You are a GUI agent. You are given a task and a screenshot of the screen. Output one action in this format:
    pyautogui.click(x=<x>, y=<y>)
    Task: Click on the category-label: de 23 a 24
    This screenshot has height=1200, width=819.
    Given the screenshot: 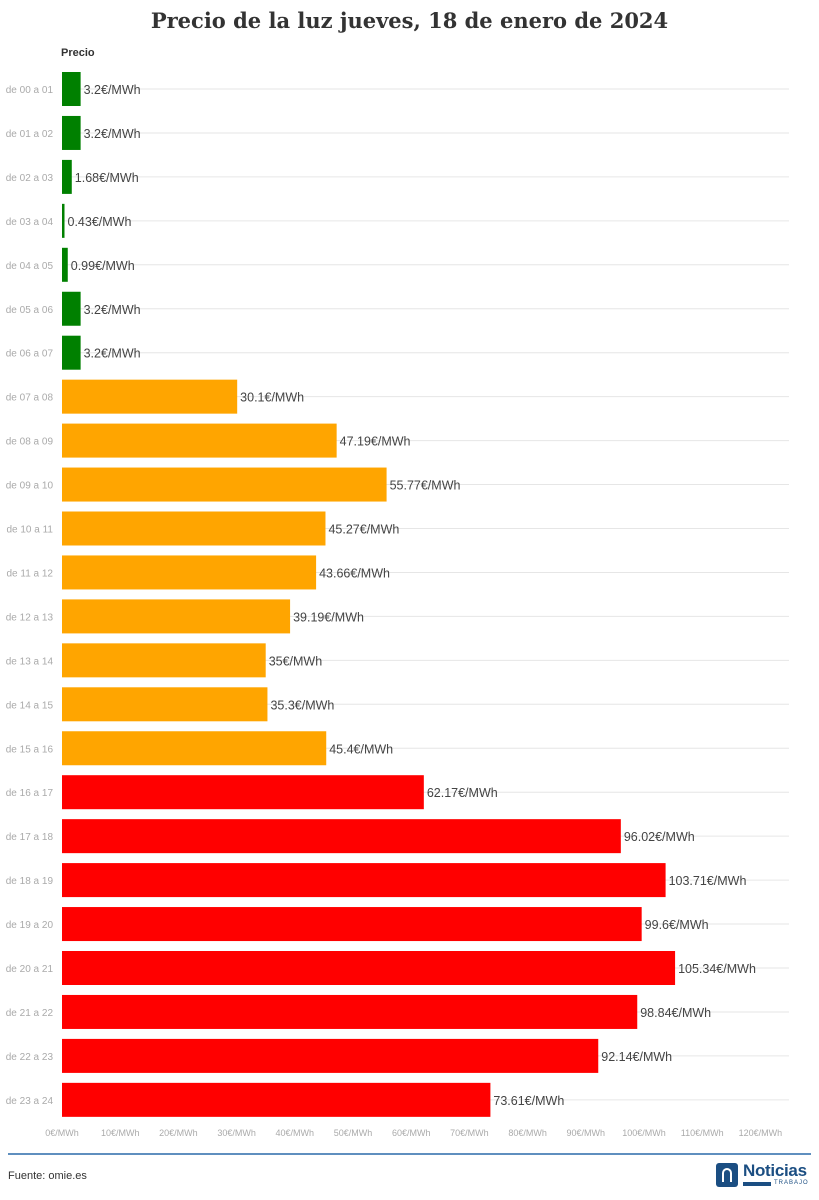 What is the action you would take?
    pyautogui.click(x=30, y=1101)
    